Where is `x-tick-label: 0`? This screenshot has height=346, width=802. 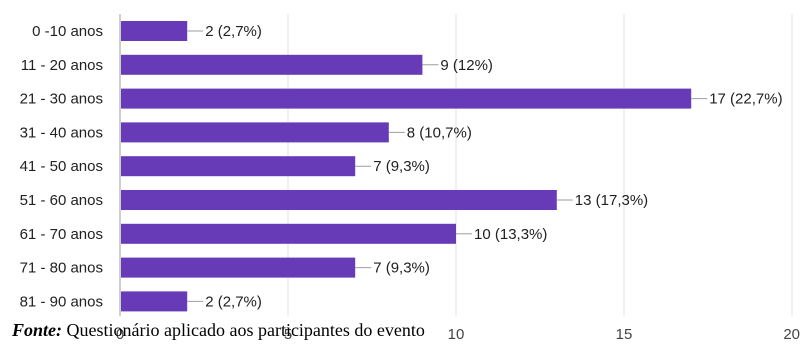
x-tick-label: 0 is located at coordinates (120, 334).